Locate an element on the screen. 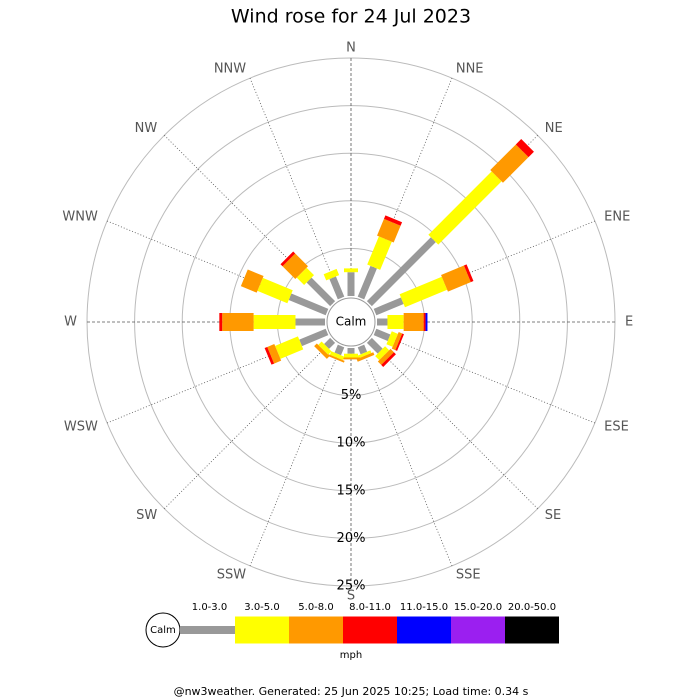 This screenshot has width=700, height=700. legend-unit: mph is located at coordinates (351, 655).